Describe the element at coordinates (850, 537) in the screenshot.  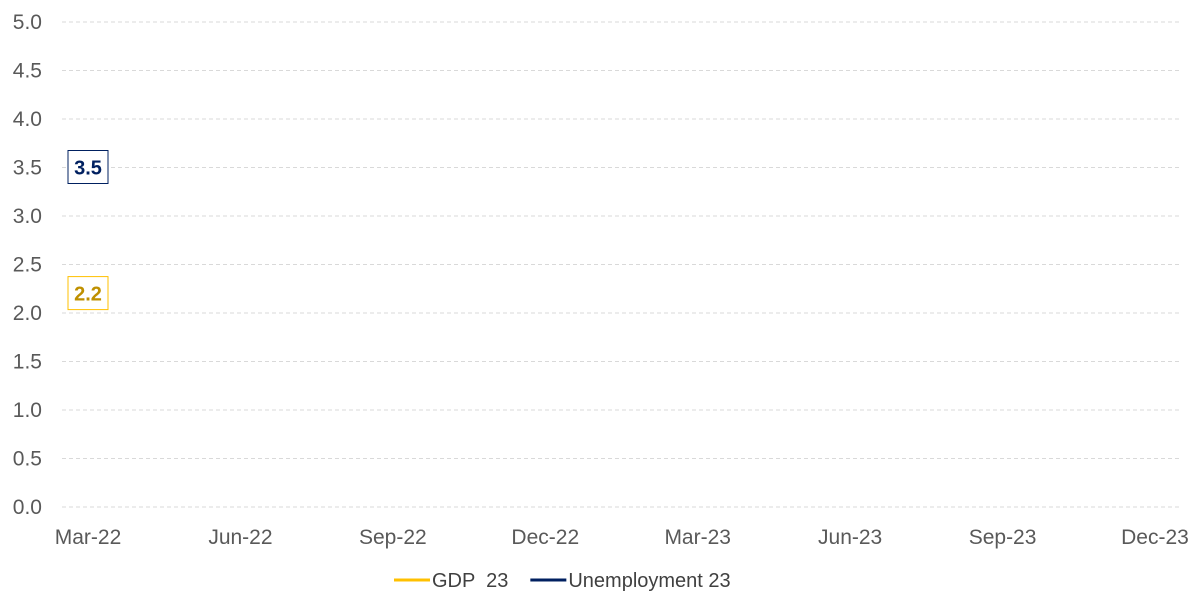
I see `x-tick-label: Jun-23` at that location.